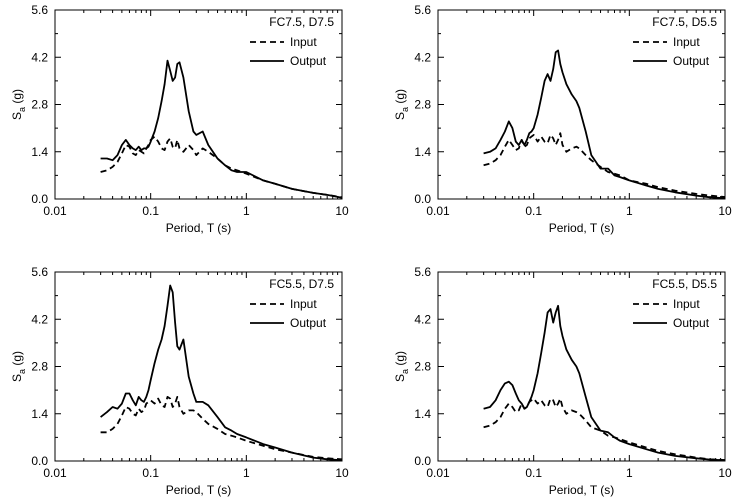 The width and height of the screenshot is (733, 503). What do you see at coordinates (301, 284) in the screenshot?
I see `legend-title: FC5.5, D7.5` at bounding box center [301, 284].